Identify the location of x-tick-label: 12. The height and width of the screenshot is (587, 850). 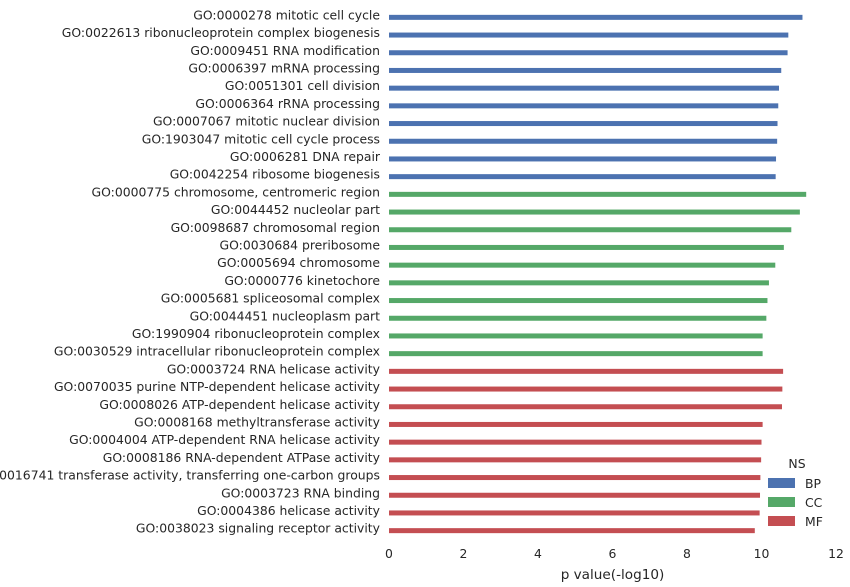
(836, 553).